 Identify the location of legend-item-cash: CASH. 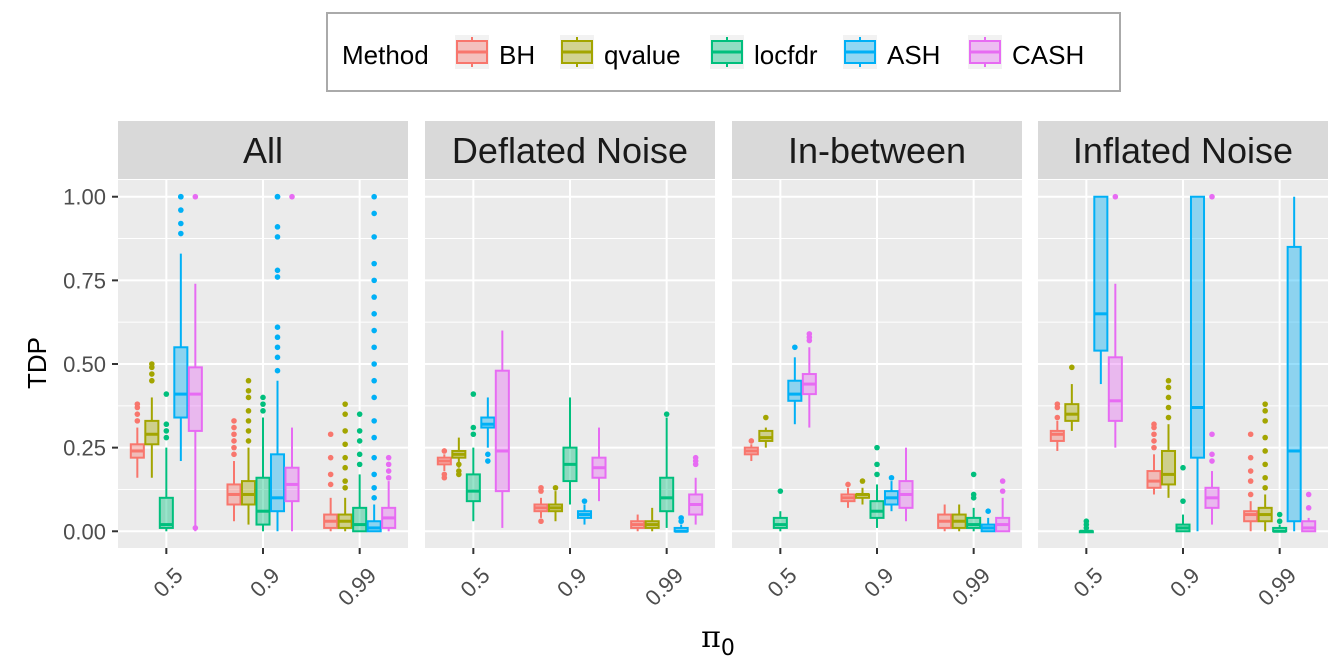
(1026, 52).